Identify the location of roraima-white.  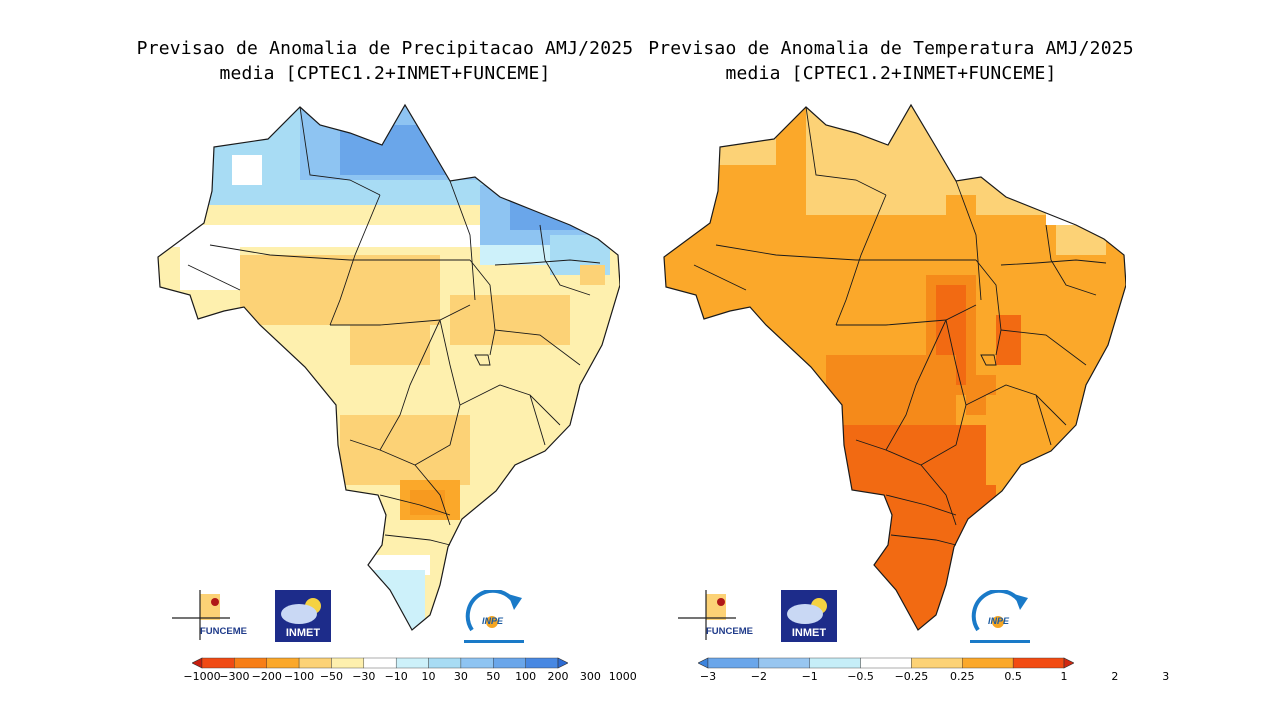
(247, 170).